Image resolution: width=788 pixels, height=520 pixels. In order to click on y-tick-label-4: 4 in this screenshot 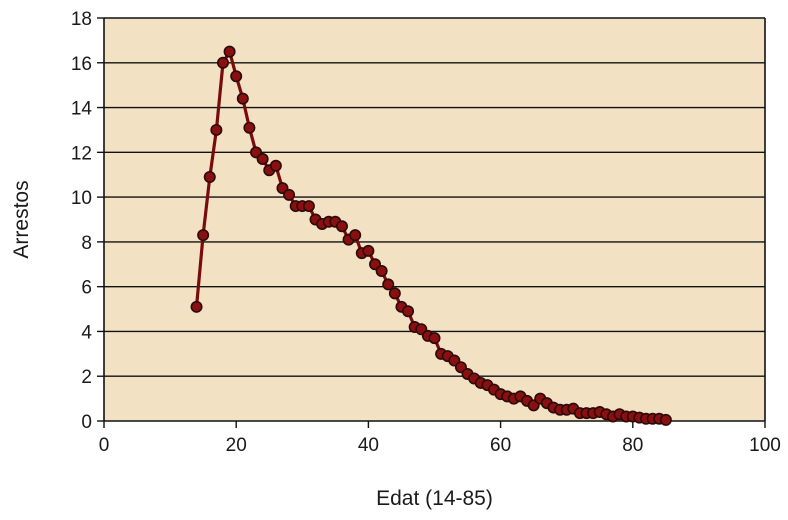, I will do `click(86, 332)`.